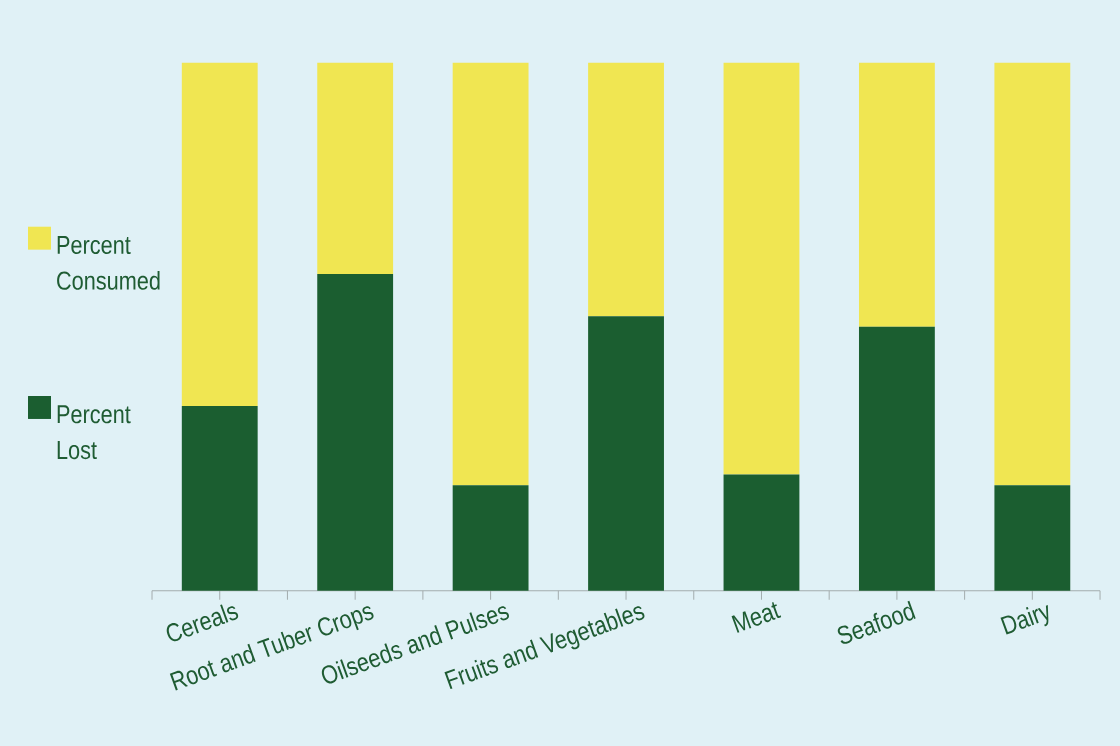  What do you see at coordinates (94, 432) in the screenshot?
I see `legend-label: Percent Lost` at bounding box center [94, 432].